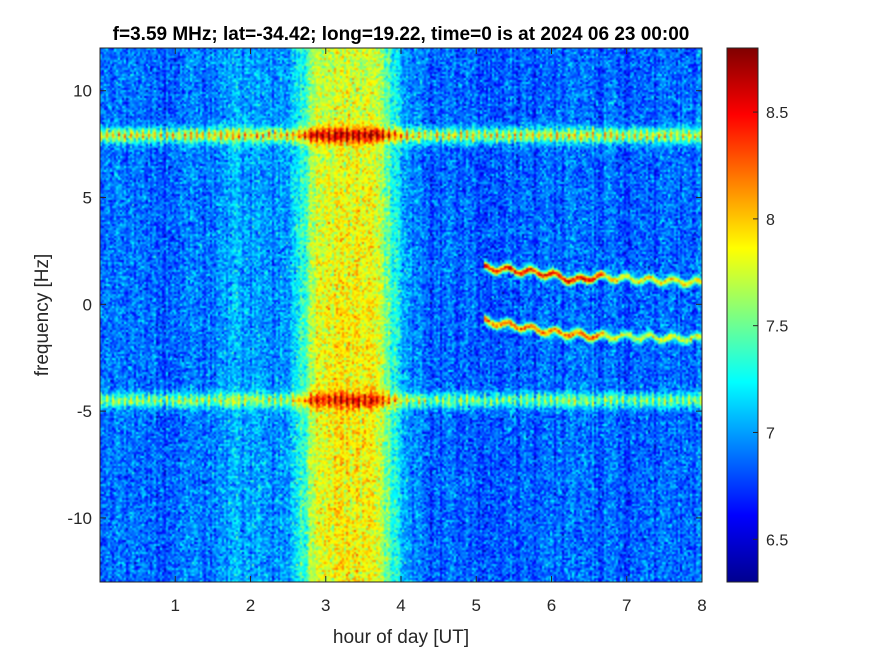  What do you see at coordinates (777, 113) in the screenshot?
I see `colorbar-tick-label: 8.5` at bounding box center [777, 113].